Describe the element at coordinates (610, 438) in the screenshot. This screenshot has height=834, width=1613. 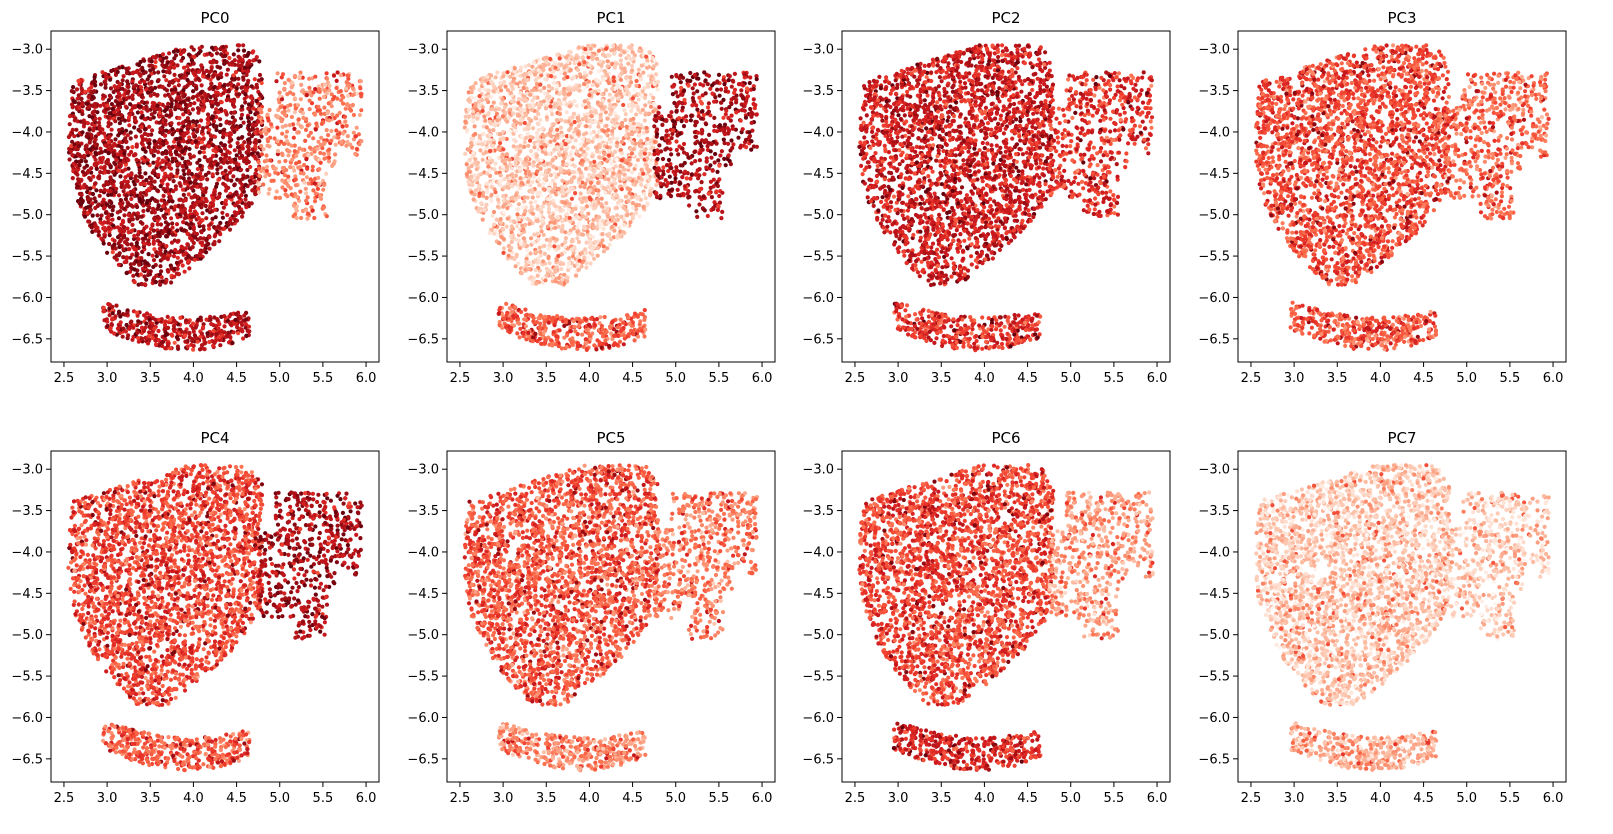
I see `panel-title: PC5` at that location.